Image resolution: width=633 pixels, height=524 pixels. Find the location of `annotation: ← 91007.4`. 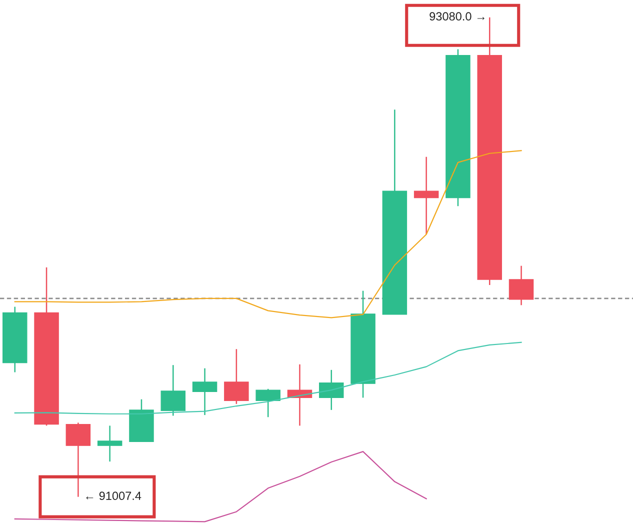

annotation: ← 91007.4 is located at coordinates (114, 496).